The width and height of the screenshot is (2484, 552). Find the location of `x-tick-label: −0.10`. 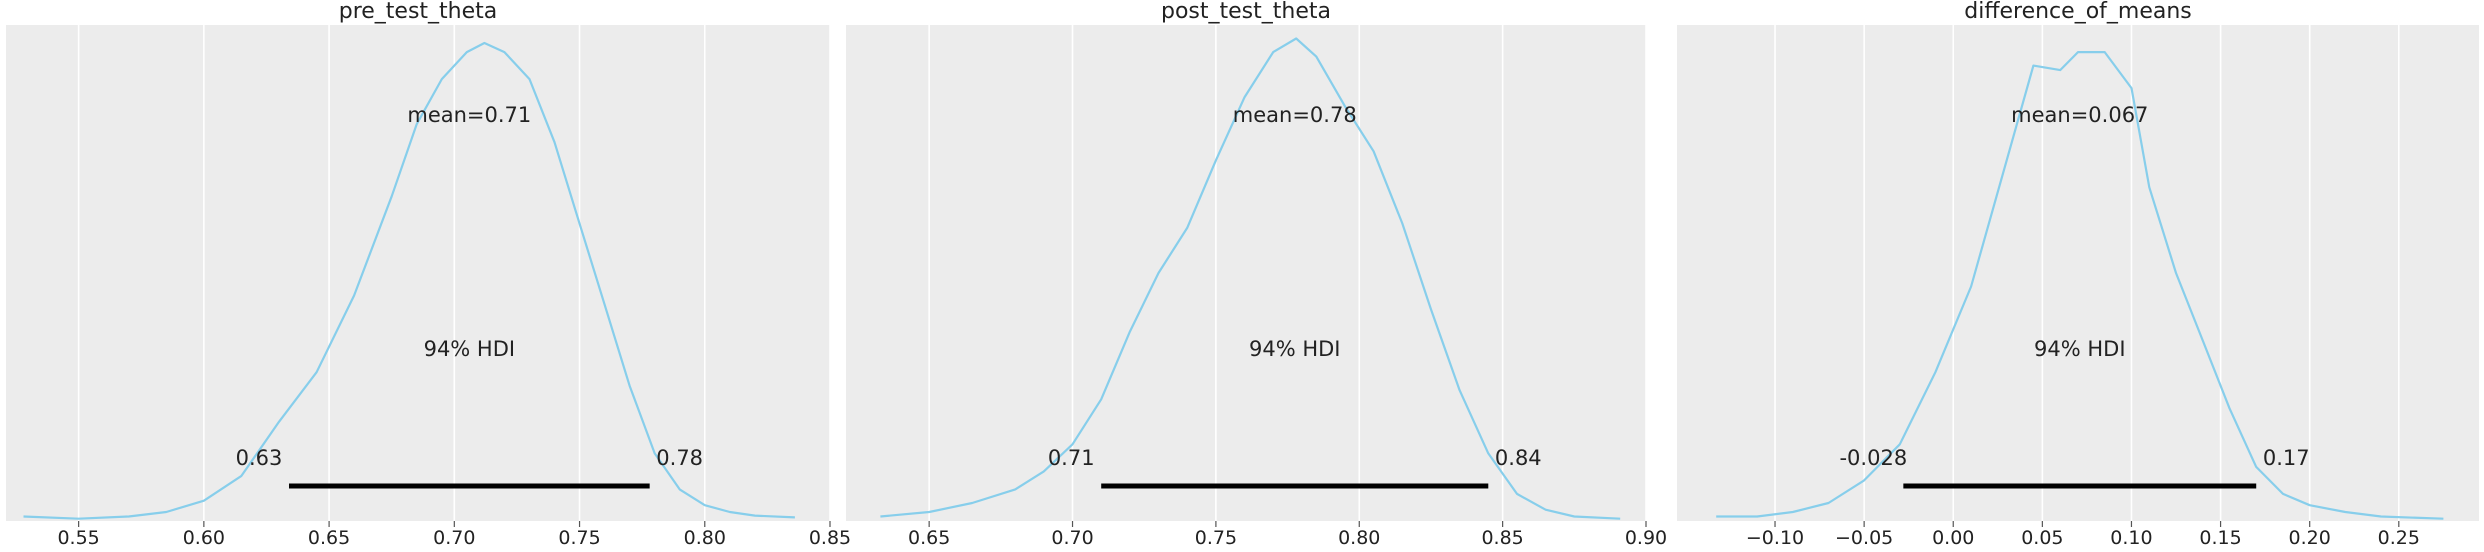

x-tick-label: −0.10 is located at coordinates (1775, 538).